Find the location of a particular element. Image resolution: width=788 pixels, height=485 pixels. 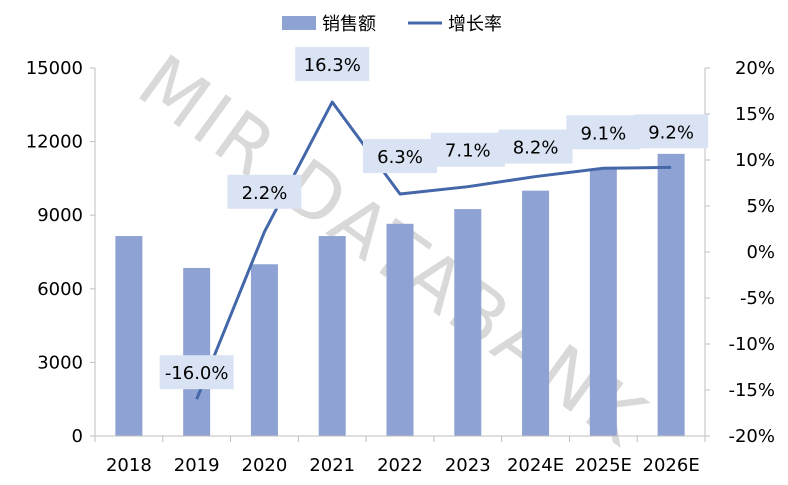

bar-2021 is located at coordinates (332, 336).